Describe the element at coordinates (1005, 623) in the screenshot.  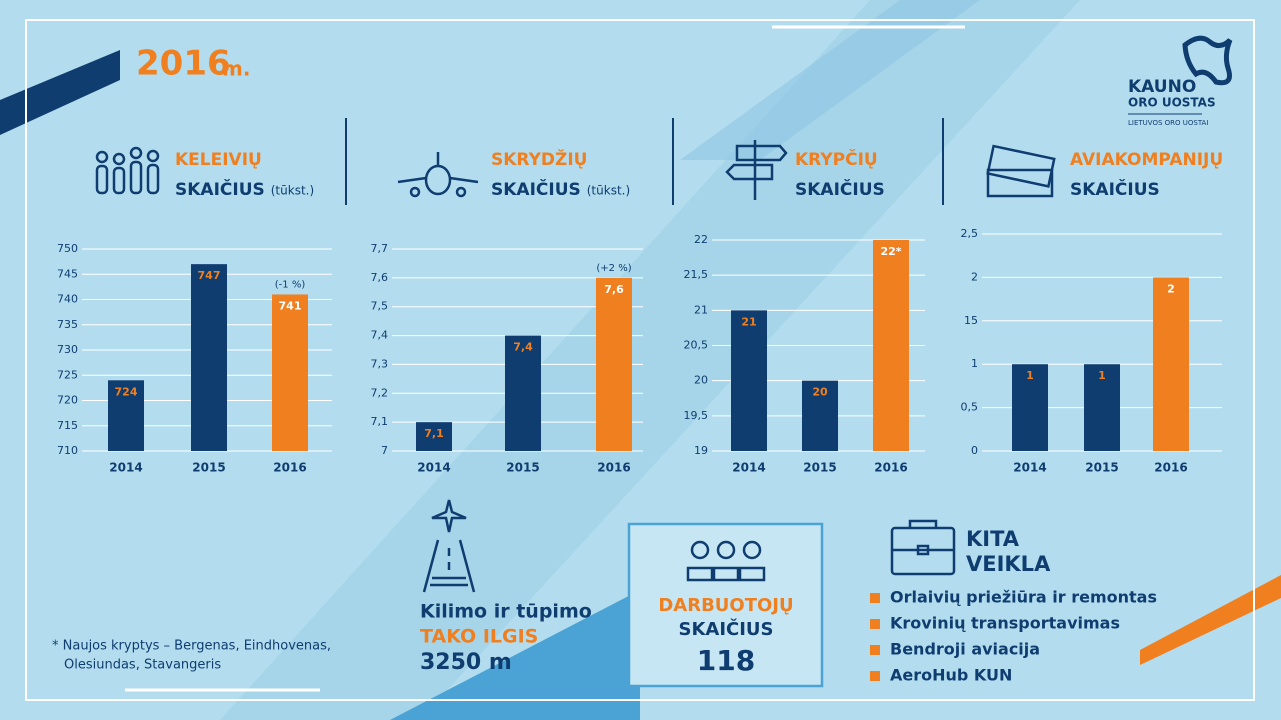
I see `other-item: Krovinių transportavimas` at that location.